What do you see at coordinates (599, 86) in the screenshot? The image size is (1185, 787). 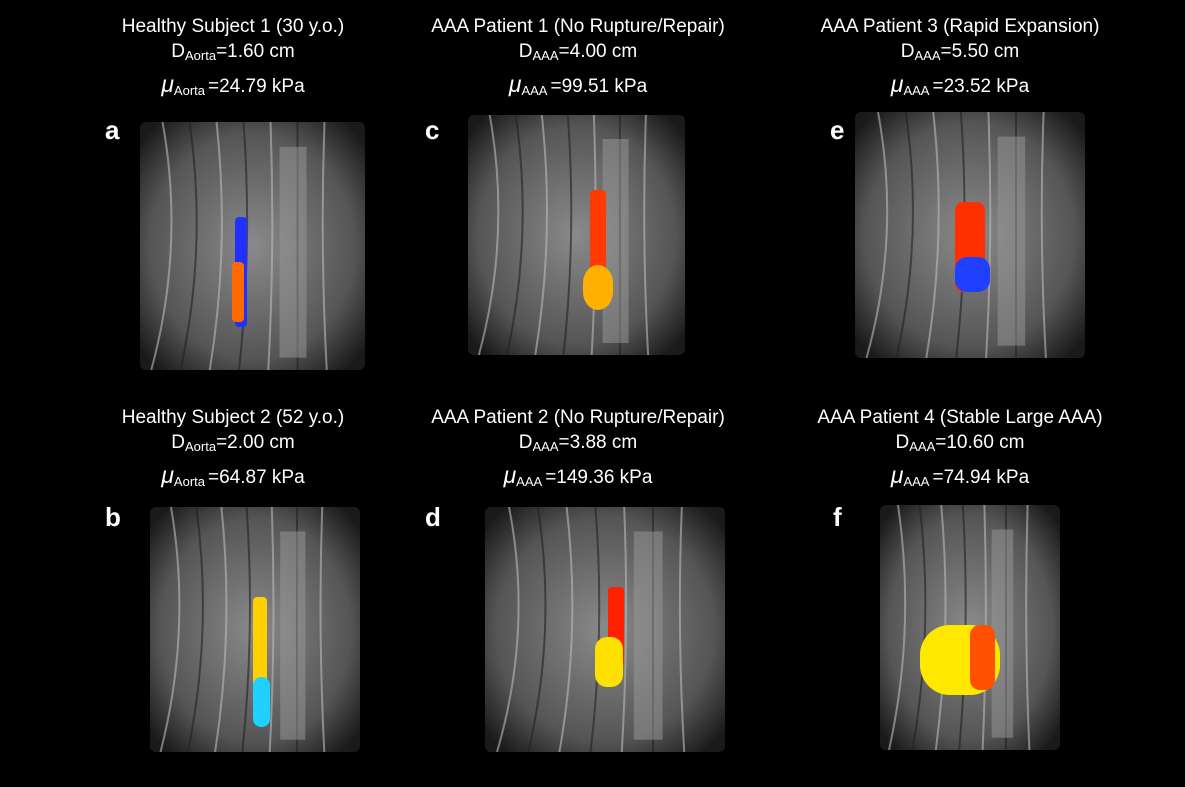 I see `value: =99.51 kPa` at bounding box center [599, 86].